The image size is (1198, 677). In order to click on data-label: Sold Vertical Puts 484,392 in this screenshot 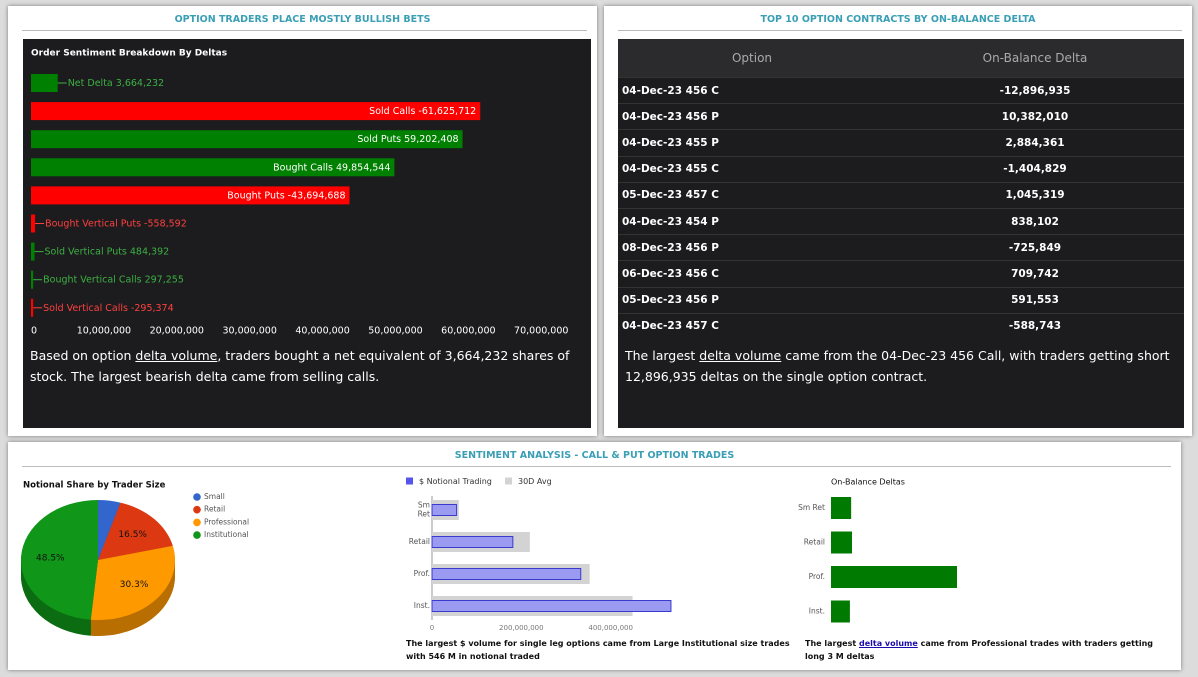, I will do `click(107, 251)`.